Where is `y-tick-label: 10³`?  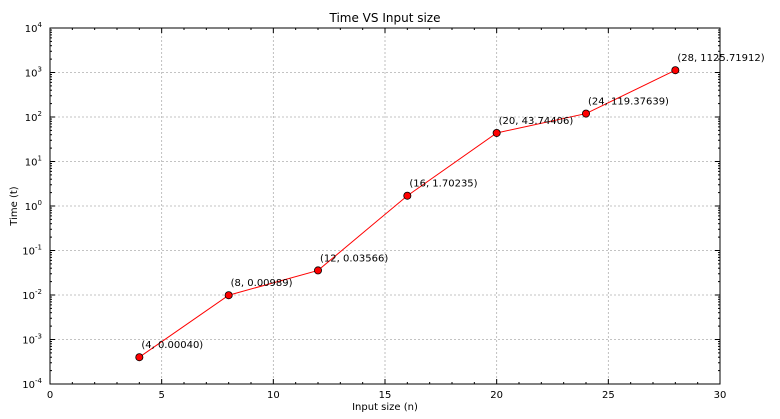
y-tick-label: 10³ is located at coordinates (33, 73).